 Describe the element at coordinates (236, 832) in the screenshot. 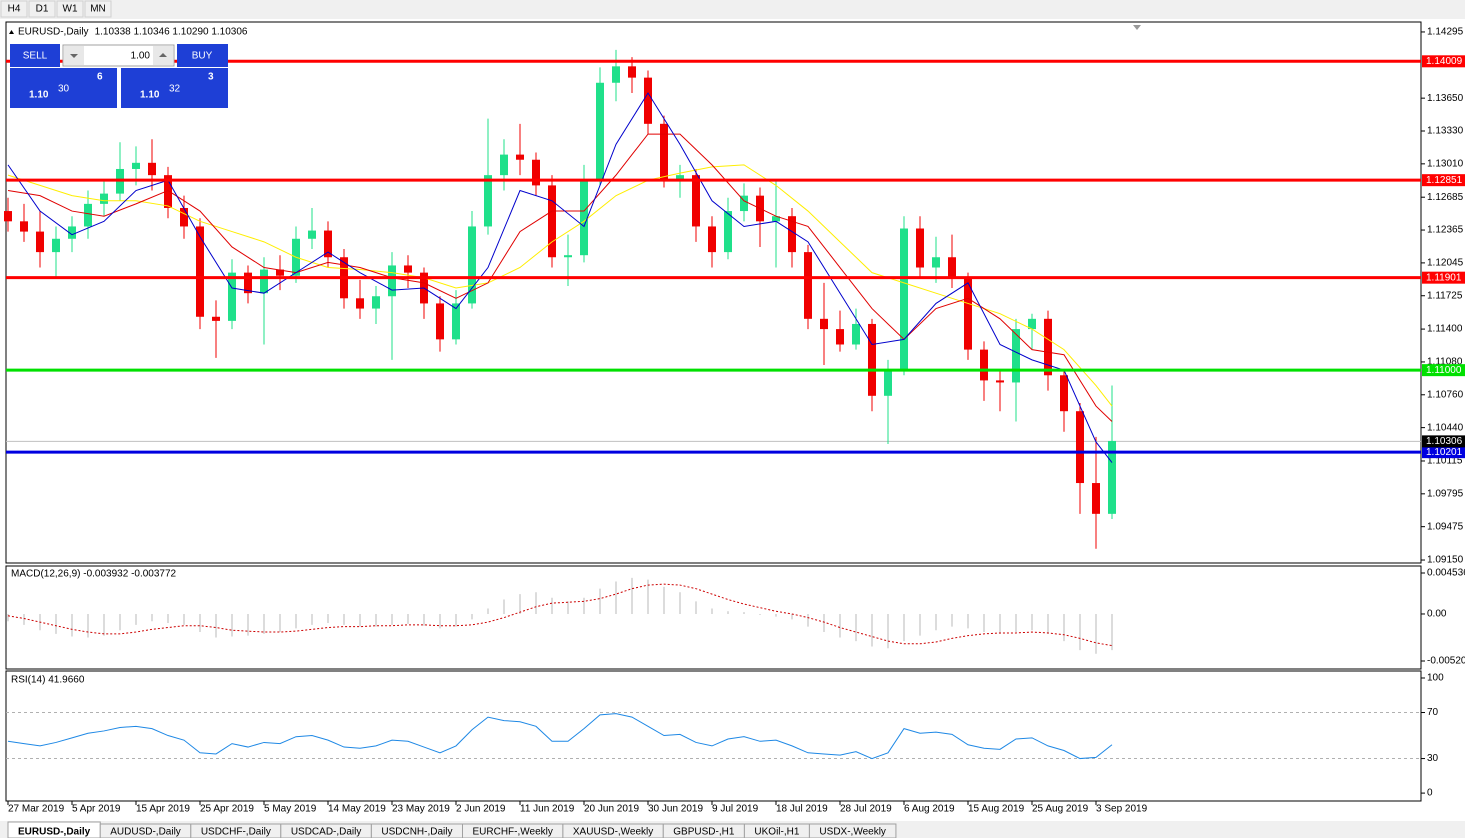

I see `symbol-tab-label: USDCHF-,Daily` at that location.